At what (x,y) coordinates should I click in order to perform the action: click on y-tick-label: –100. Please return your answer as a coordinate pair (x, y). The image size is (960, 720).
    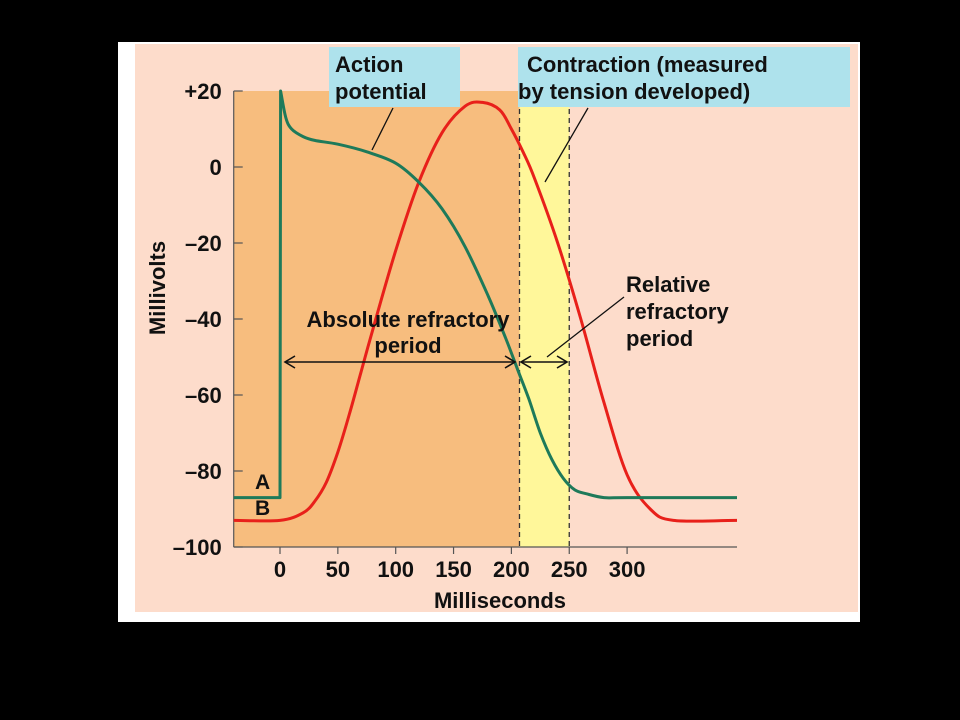
    Looking at the image, I should click on (197, 547).